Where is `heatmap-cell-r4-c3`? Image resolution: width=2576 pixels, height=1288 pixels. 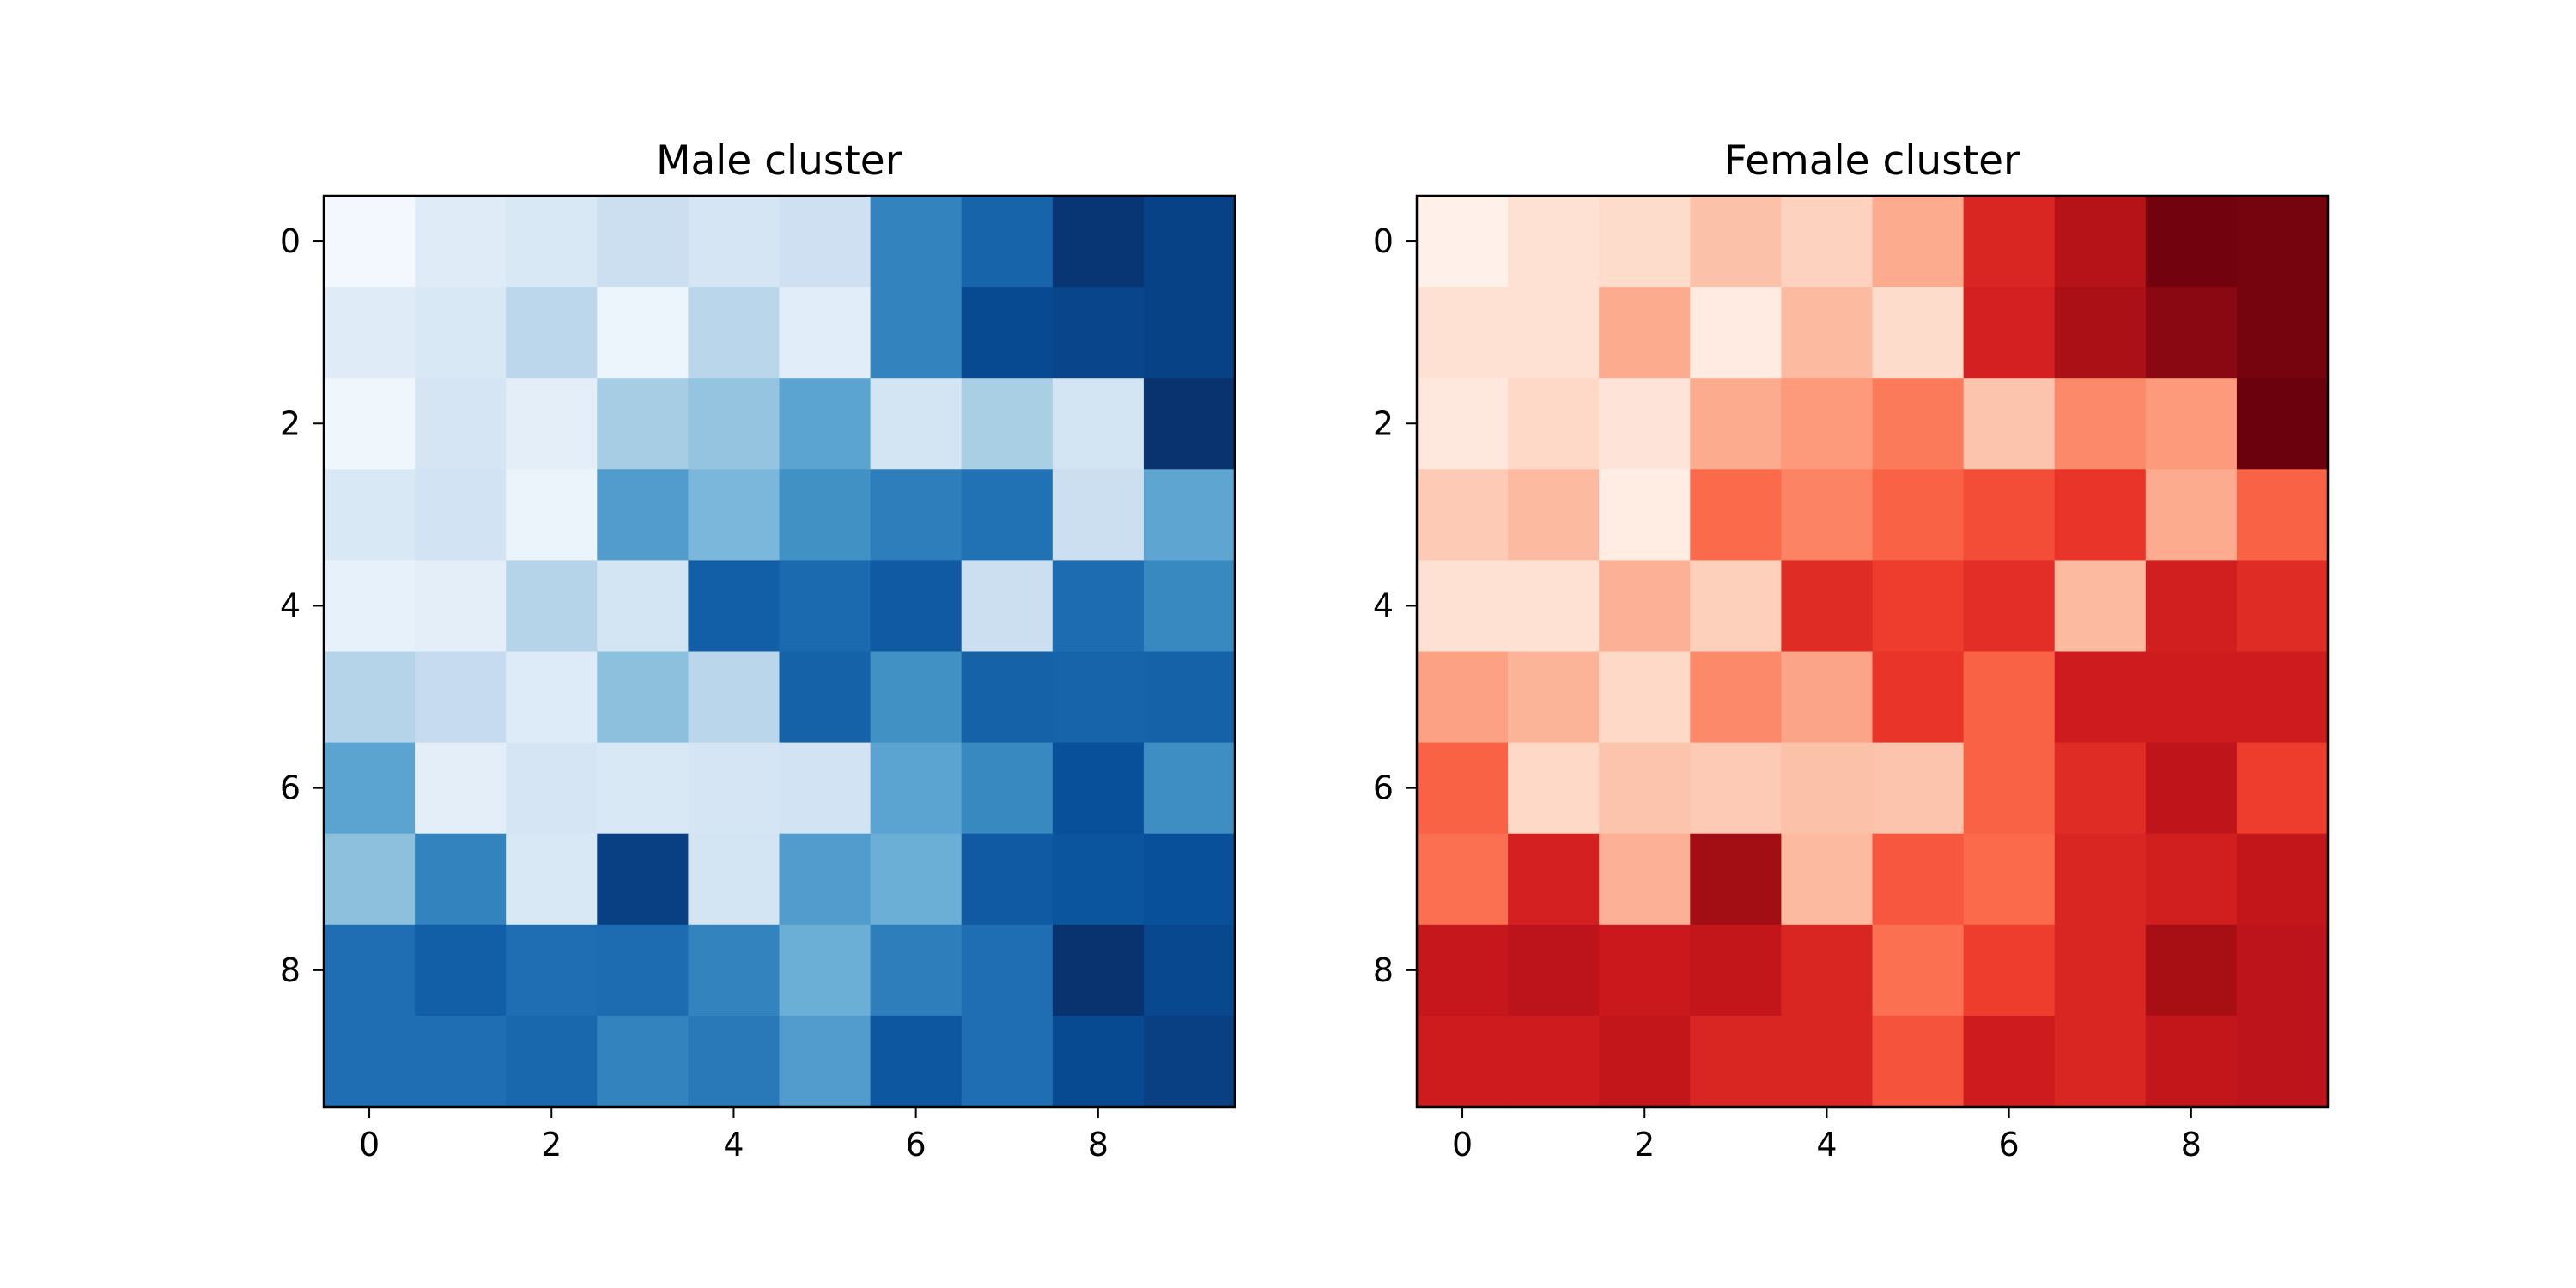 heatmap-cell-r4-c3 is located at coordinates (643, 607).